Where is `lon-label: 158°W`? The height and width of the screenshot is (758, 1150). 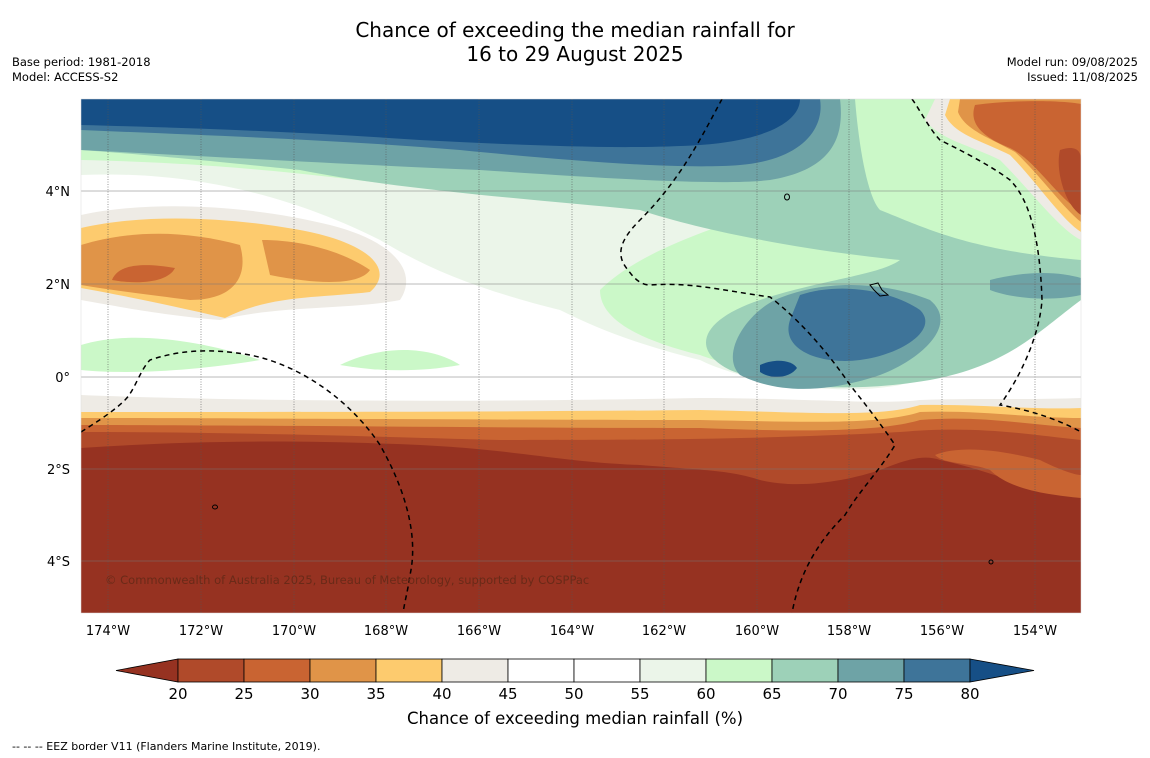 lon-label: 158°W is located at coordinates (849, 631).